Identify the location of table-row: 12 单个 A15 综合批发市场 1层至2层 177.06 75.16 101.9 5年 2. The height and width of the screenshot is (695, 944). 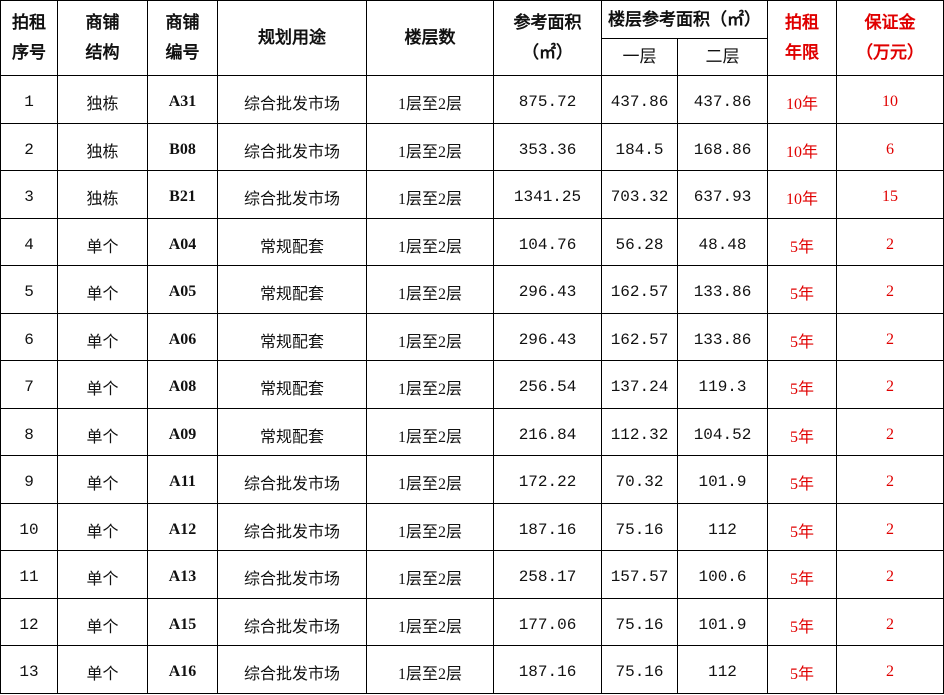
(472, 621).